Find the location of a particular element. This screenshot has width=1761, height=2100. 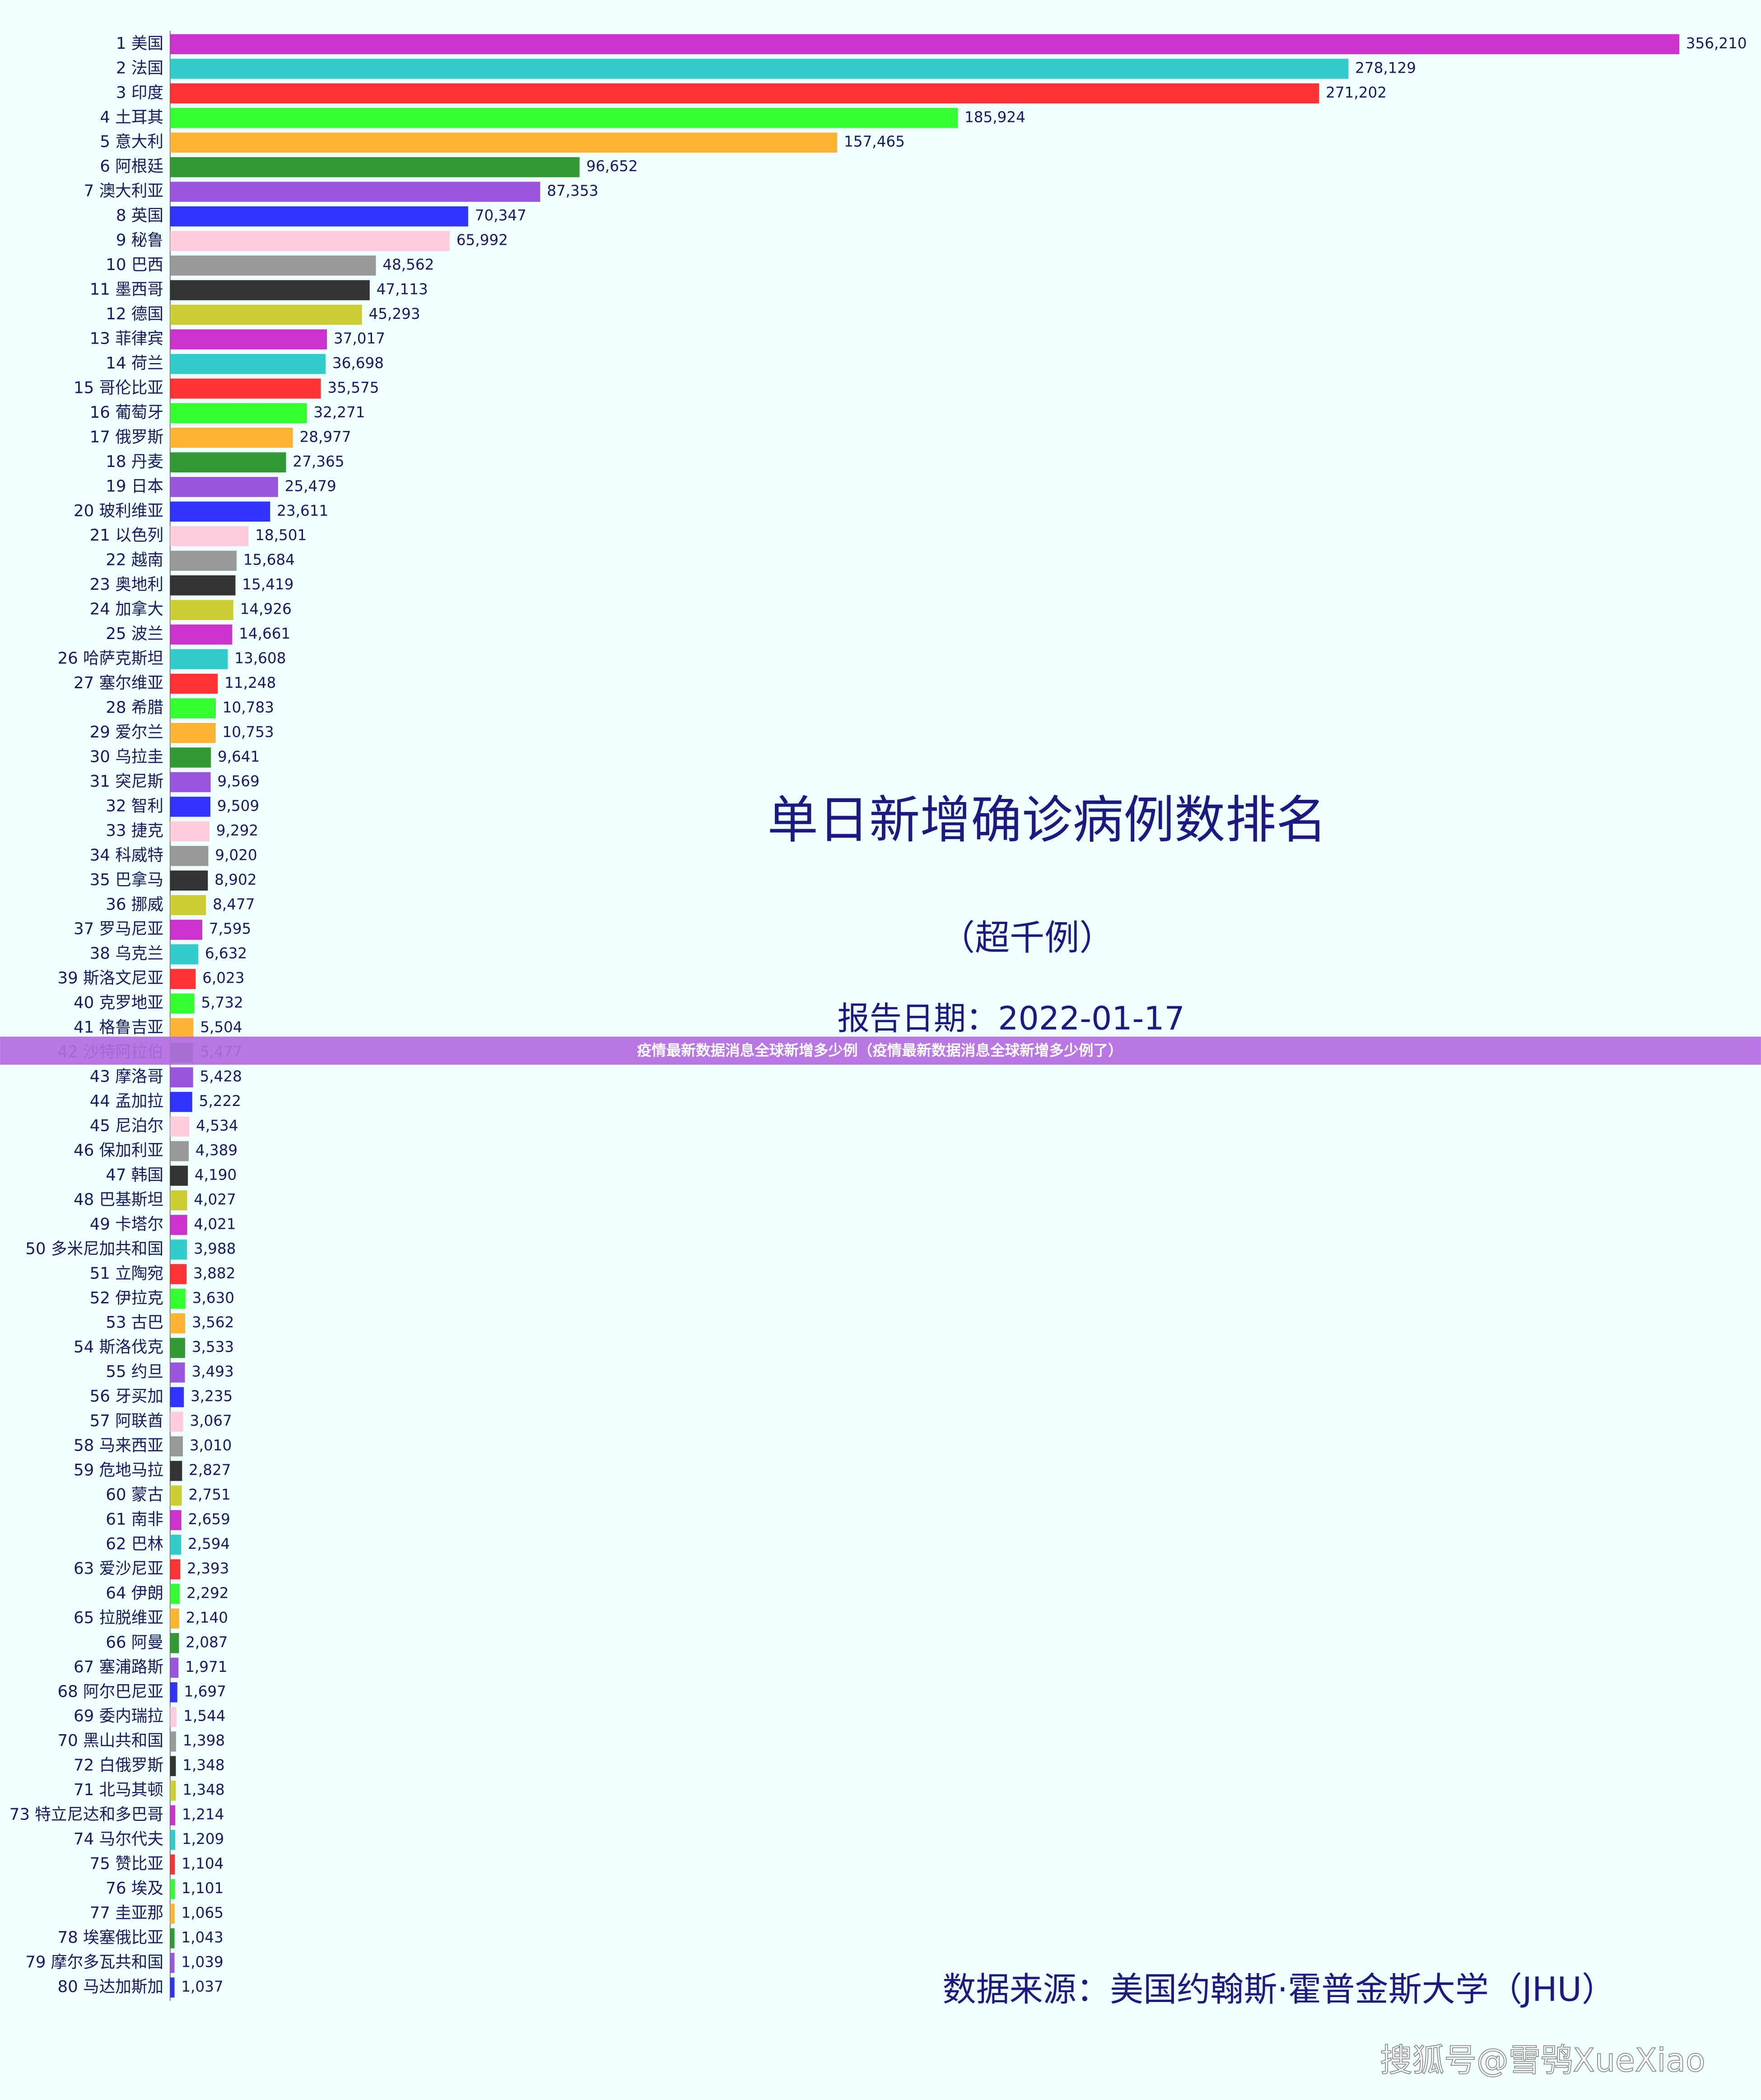

value-label: 9,292 is located at coordinates (237, 830).